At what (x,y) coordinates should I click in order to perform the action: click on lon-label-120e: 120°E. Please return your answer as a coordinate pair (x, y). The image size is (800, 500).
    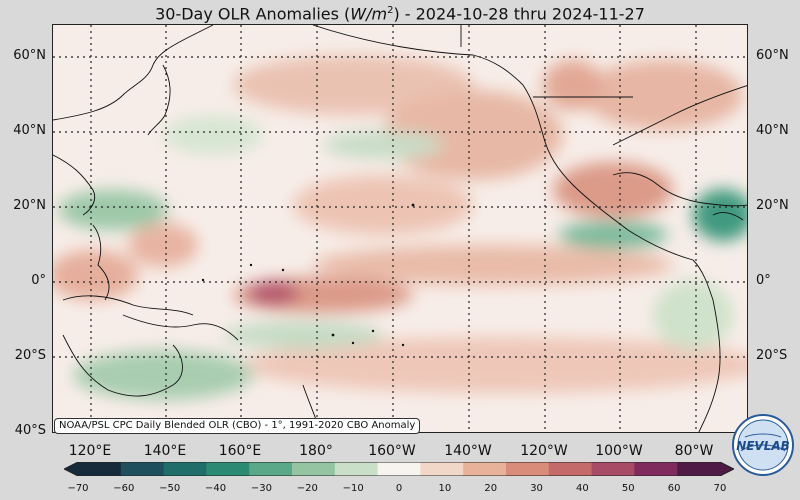
    Looking at the image, I should click on (90, 451).